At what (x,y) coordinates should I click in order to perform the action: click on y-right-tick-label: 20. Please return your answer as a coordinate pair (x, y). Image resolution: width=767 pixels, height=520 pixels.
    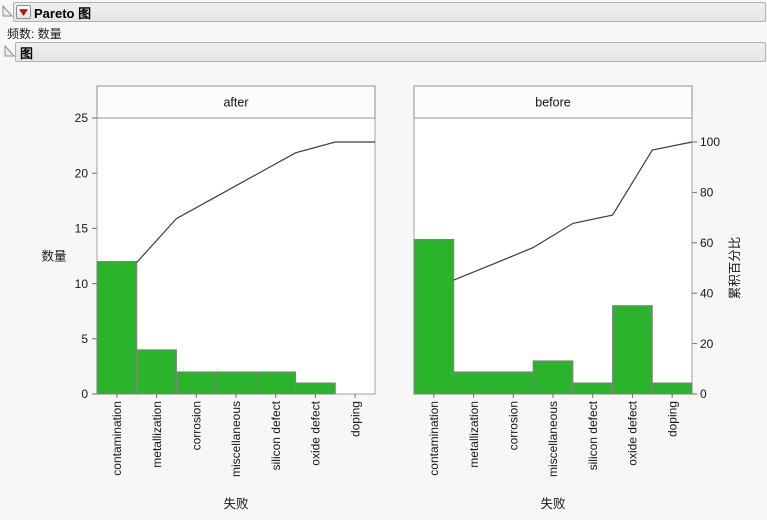
    Looking at the image, I should click on (707, 344).